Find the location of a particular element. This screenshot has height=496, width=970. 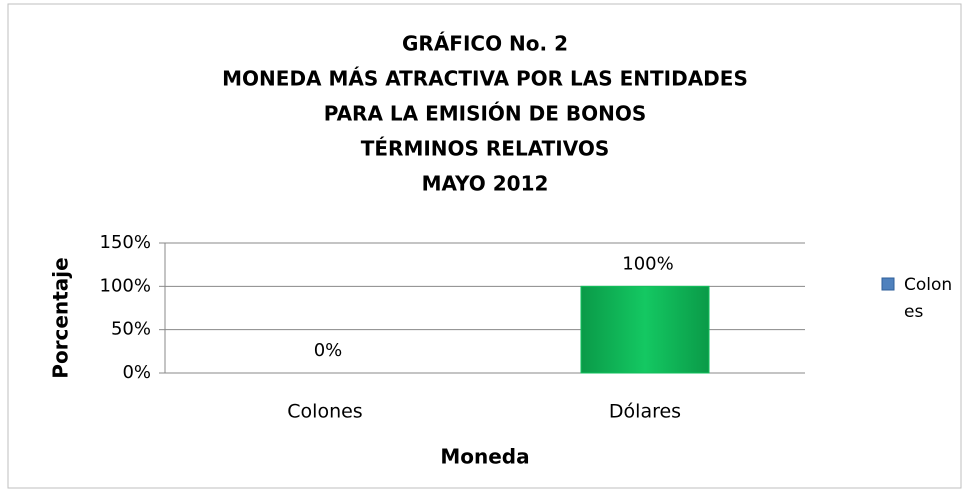

legend-marker is located at coordinates (888, 284).